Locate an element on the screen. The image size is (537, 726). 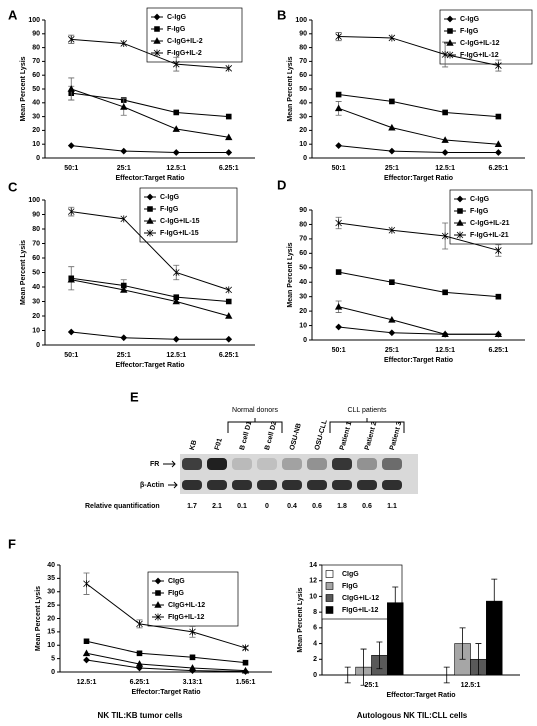
legend-label: C-IgG is located at coordinates (470, 19).